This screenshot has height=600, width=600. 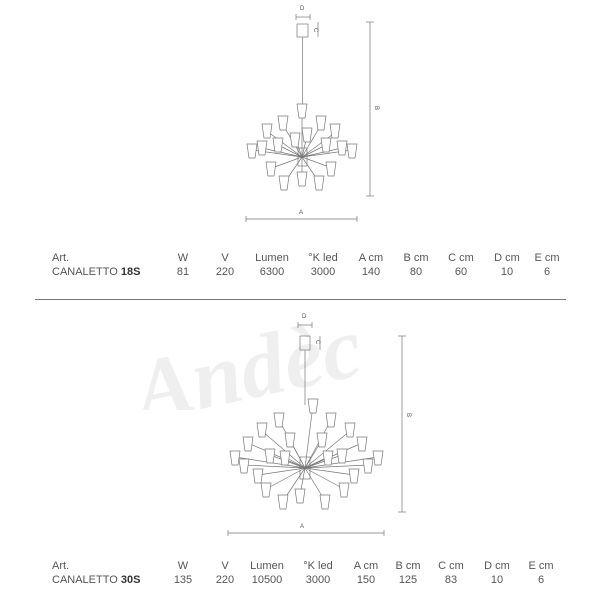 I want to click on value-a: 140, so click(x=371, y=272).